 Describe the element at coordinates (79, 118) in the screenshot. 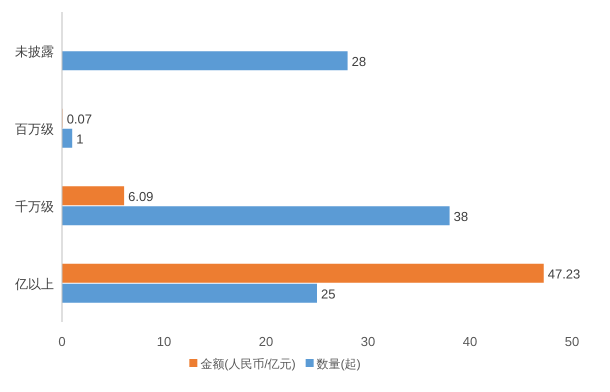

I see `data-label: 0.07` at that location.